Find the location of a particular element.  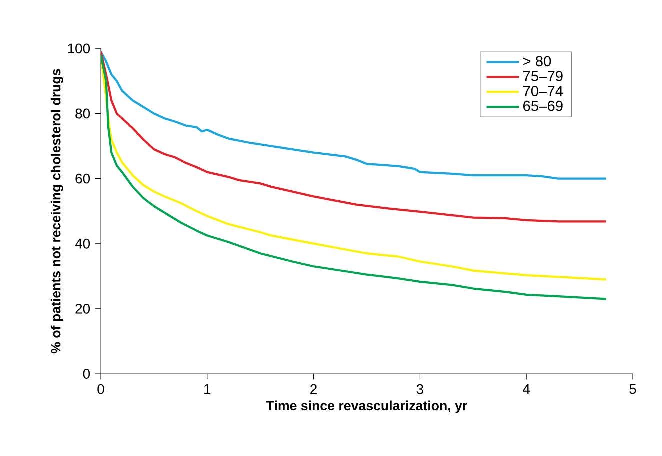

x-tick-label: 5 is located at coordinates (633, 389).